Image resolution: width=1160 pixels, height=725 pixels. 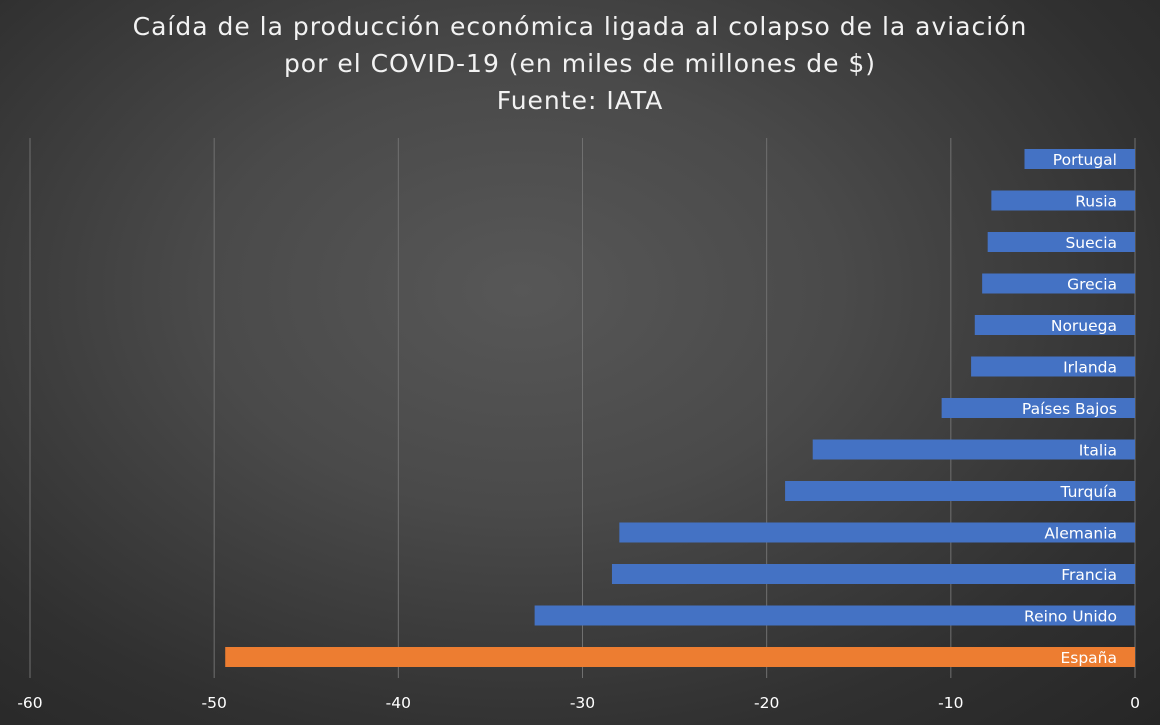 What do you see at coordinates (1080, 534) in the screenshot?
I see `bar-category-label: Alemania` at bounding box center [1080, 534].